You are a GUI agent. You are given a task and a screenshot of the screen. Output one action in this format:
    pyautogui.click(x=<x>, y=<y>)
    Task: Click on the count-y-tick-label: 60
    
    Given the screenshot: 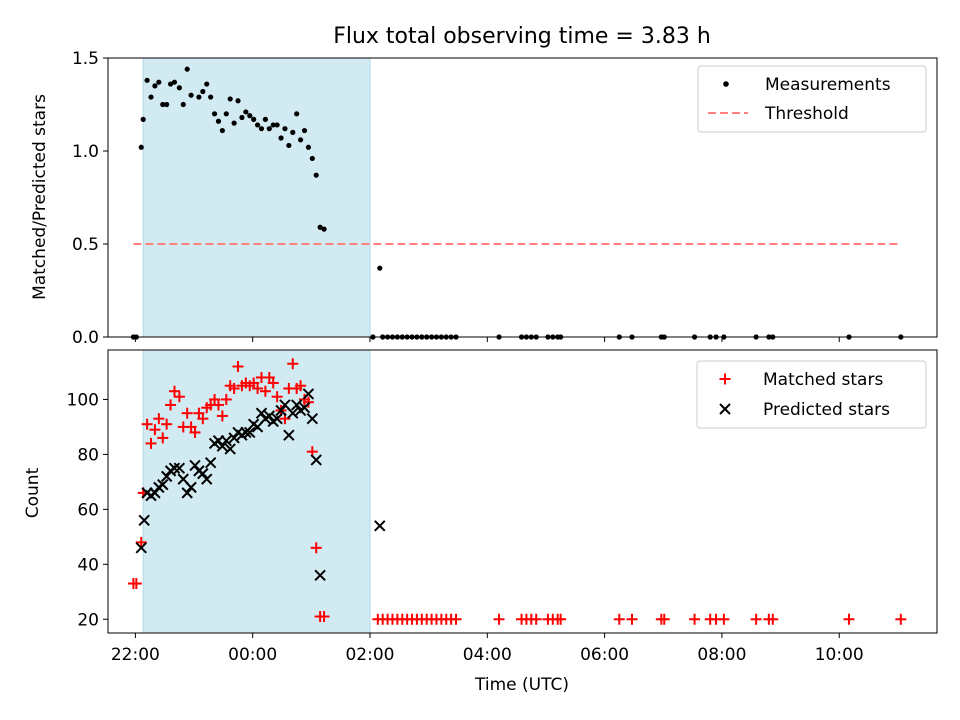 What is the action you would take?
    pyautogui.click(x=88, y=510)
    